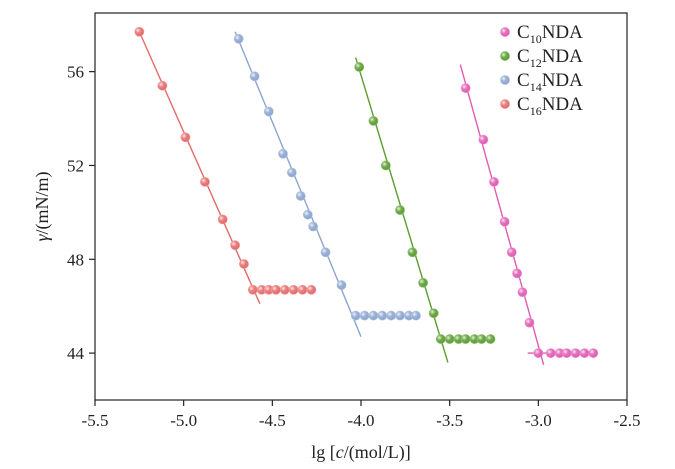  I want to click on legend-label: C10NDA, so click(550, 34).